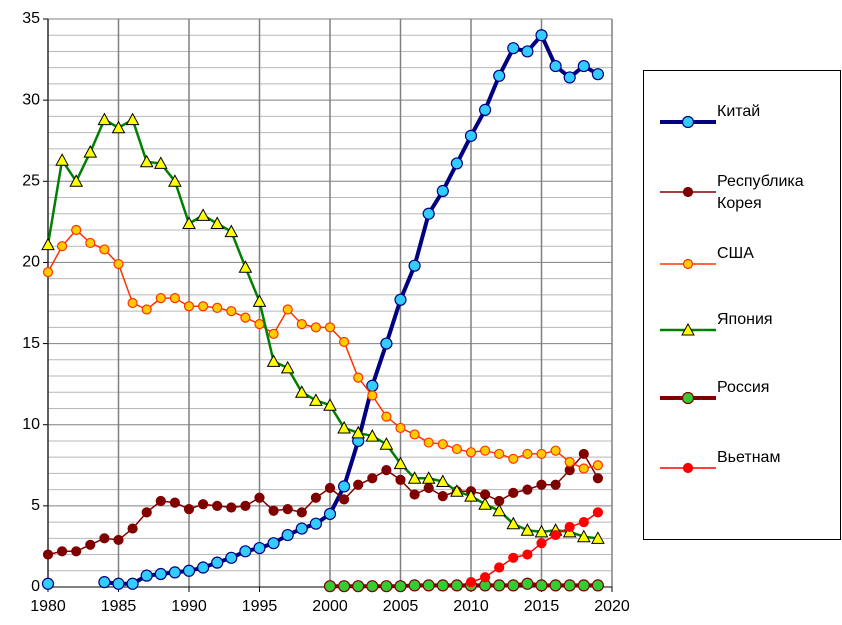  What do you see at coordinates (745, 319) in the screenshot?
I see `legend-label: Япония` at bounding box center [745, 319].